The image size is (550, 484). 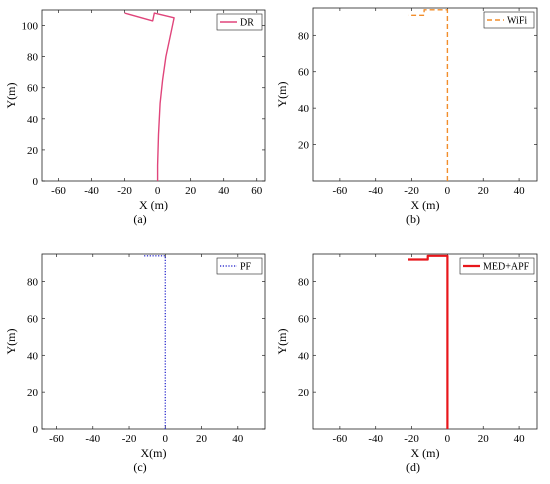 I want to click on legend: PF, so click(x=239, y=266).